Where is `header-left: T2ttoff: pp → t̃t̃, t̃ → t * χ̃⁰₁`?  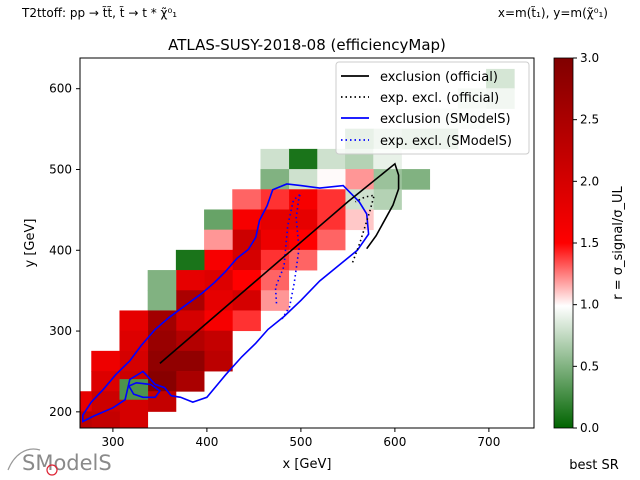 header-left: T2ttoff: pp → t̃t̃, t̃ → t * χ̃⁰₁ is located at coordinates (99, 13).